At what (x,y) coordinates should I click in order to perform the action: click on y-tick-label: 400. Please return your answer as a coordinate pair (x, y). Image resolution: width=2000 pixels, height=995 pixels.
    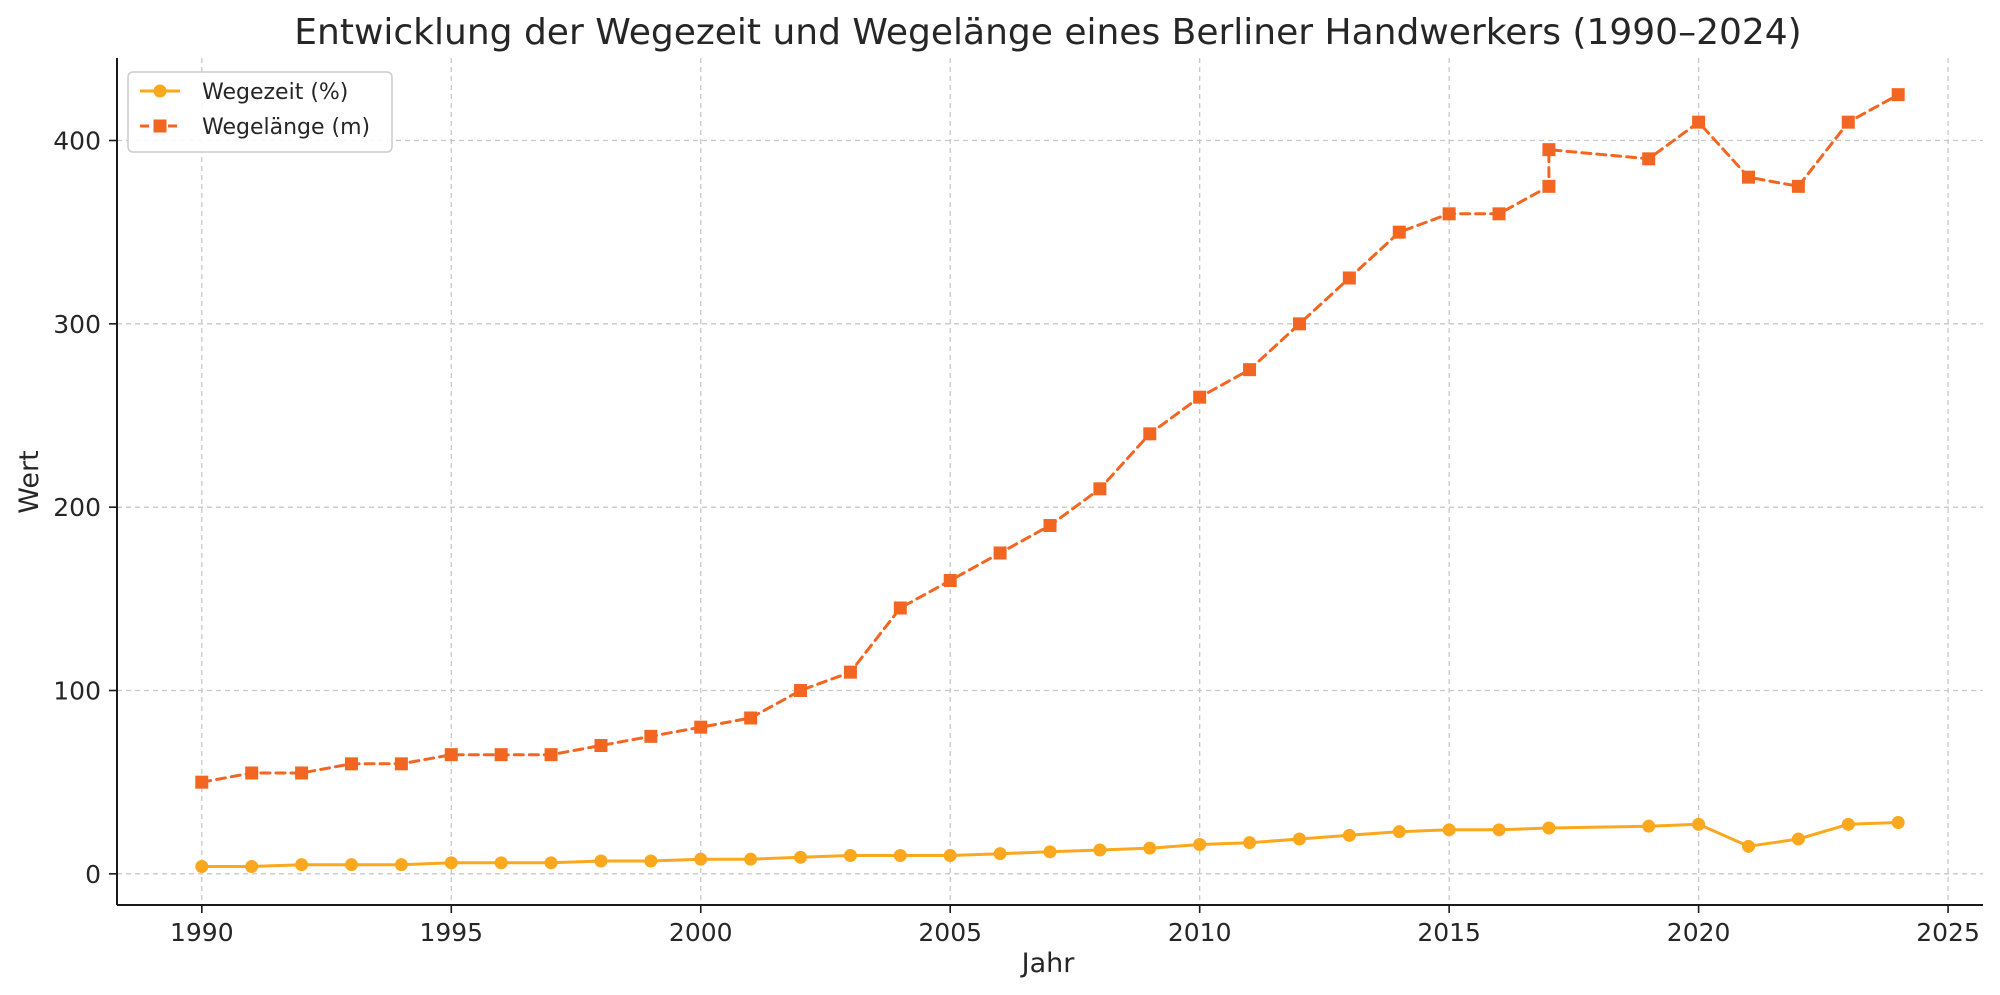
    Looking at the image, I should click on (77, 141).